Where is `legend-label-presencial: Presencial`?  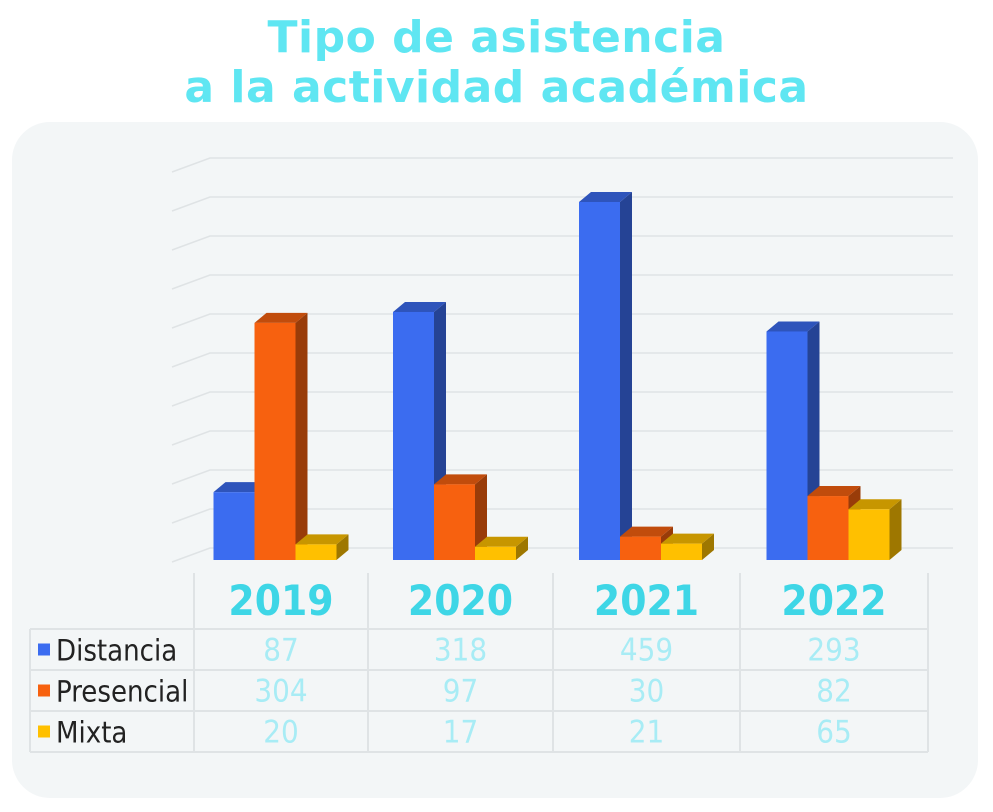
legend-label-presencial: Presencial is located at coordinates (122, 692).